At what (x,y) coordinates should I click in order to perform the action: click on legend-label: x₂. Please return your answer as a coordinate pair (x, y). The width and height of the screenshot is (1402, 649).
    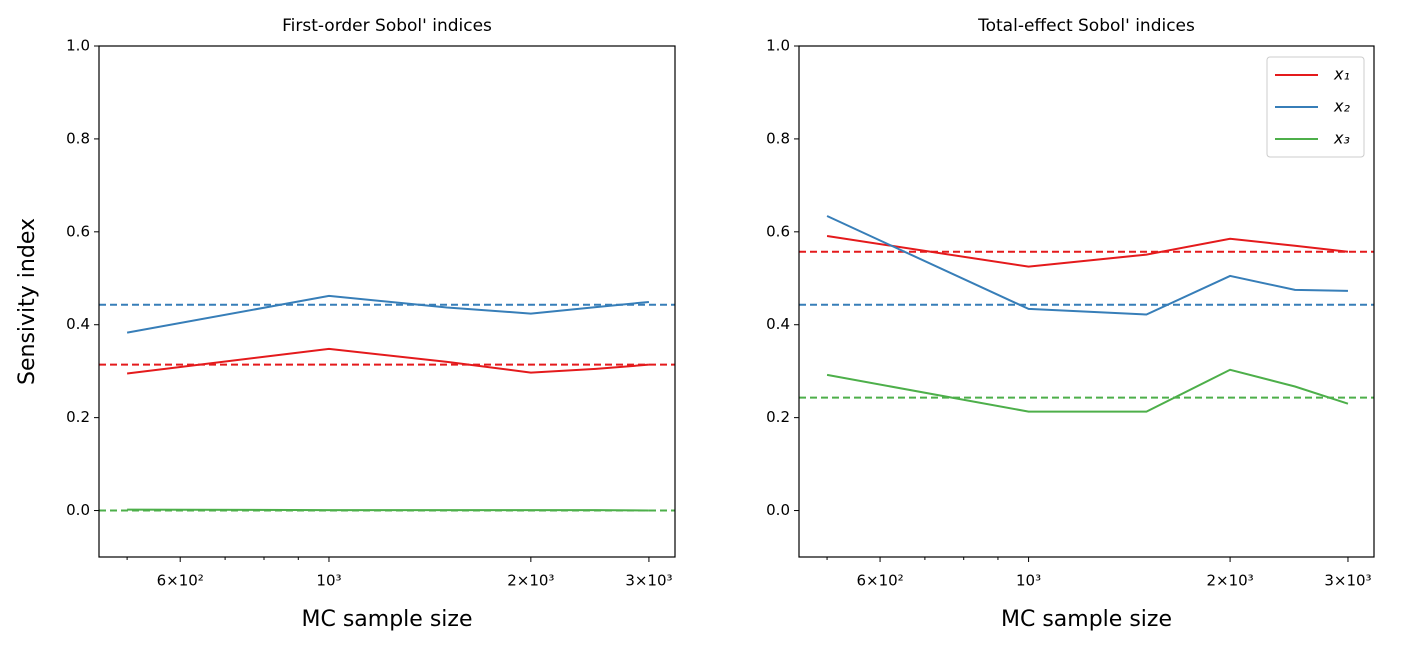
    Looking at the image, I should click on (1341, 106).